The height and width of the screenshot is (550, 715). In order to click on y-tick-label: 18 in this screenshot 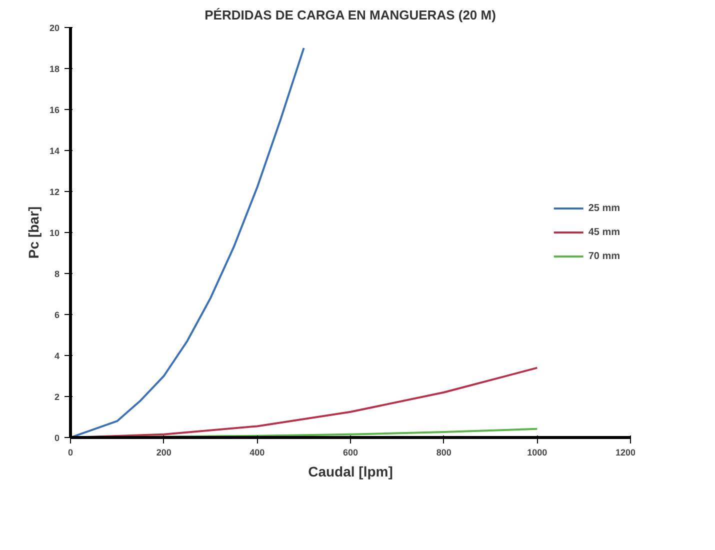, I will do `click(54, 69)`.